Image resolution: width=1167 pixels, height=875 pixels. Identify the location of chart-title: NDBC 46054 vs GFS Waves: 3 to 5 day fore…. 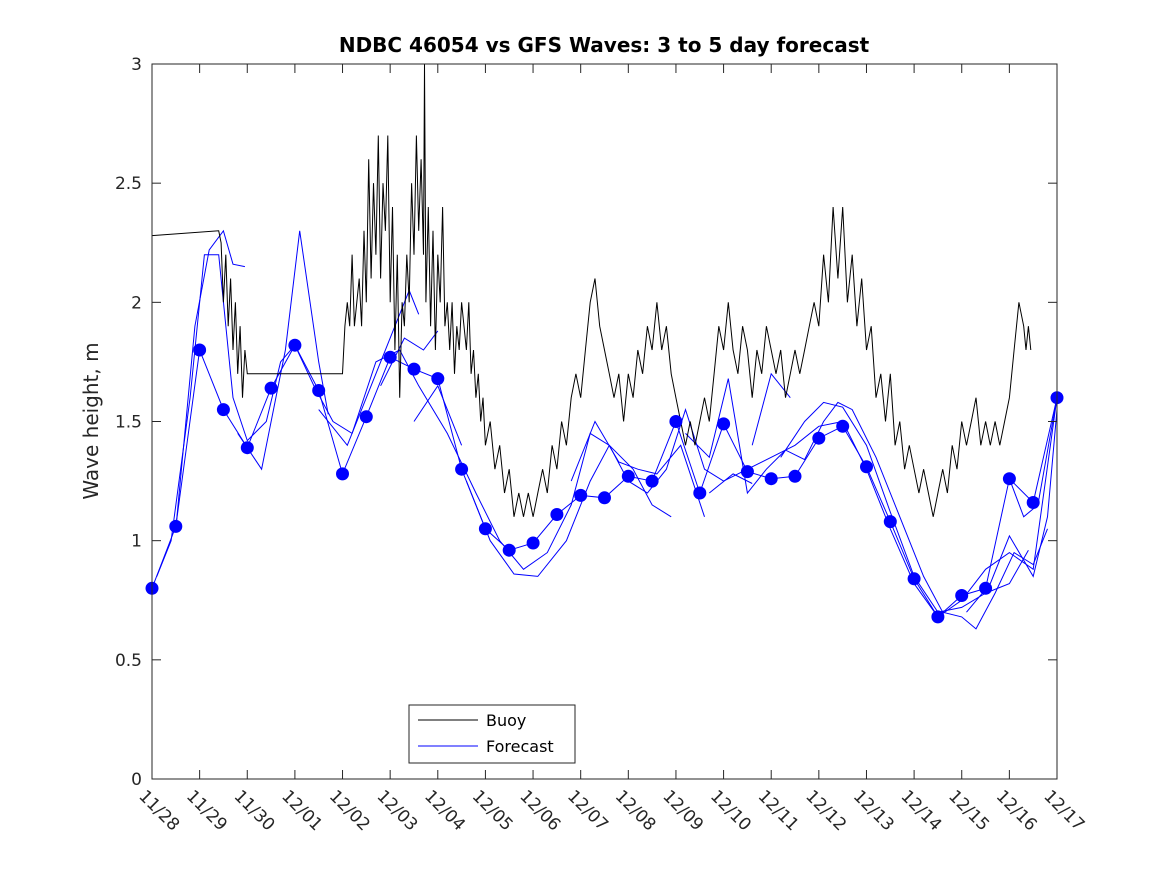
(604, 45).